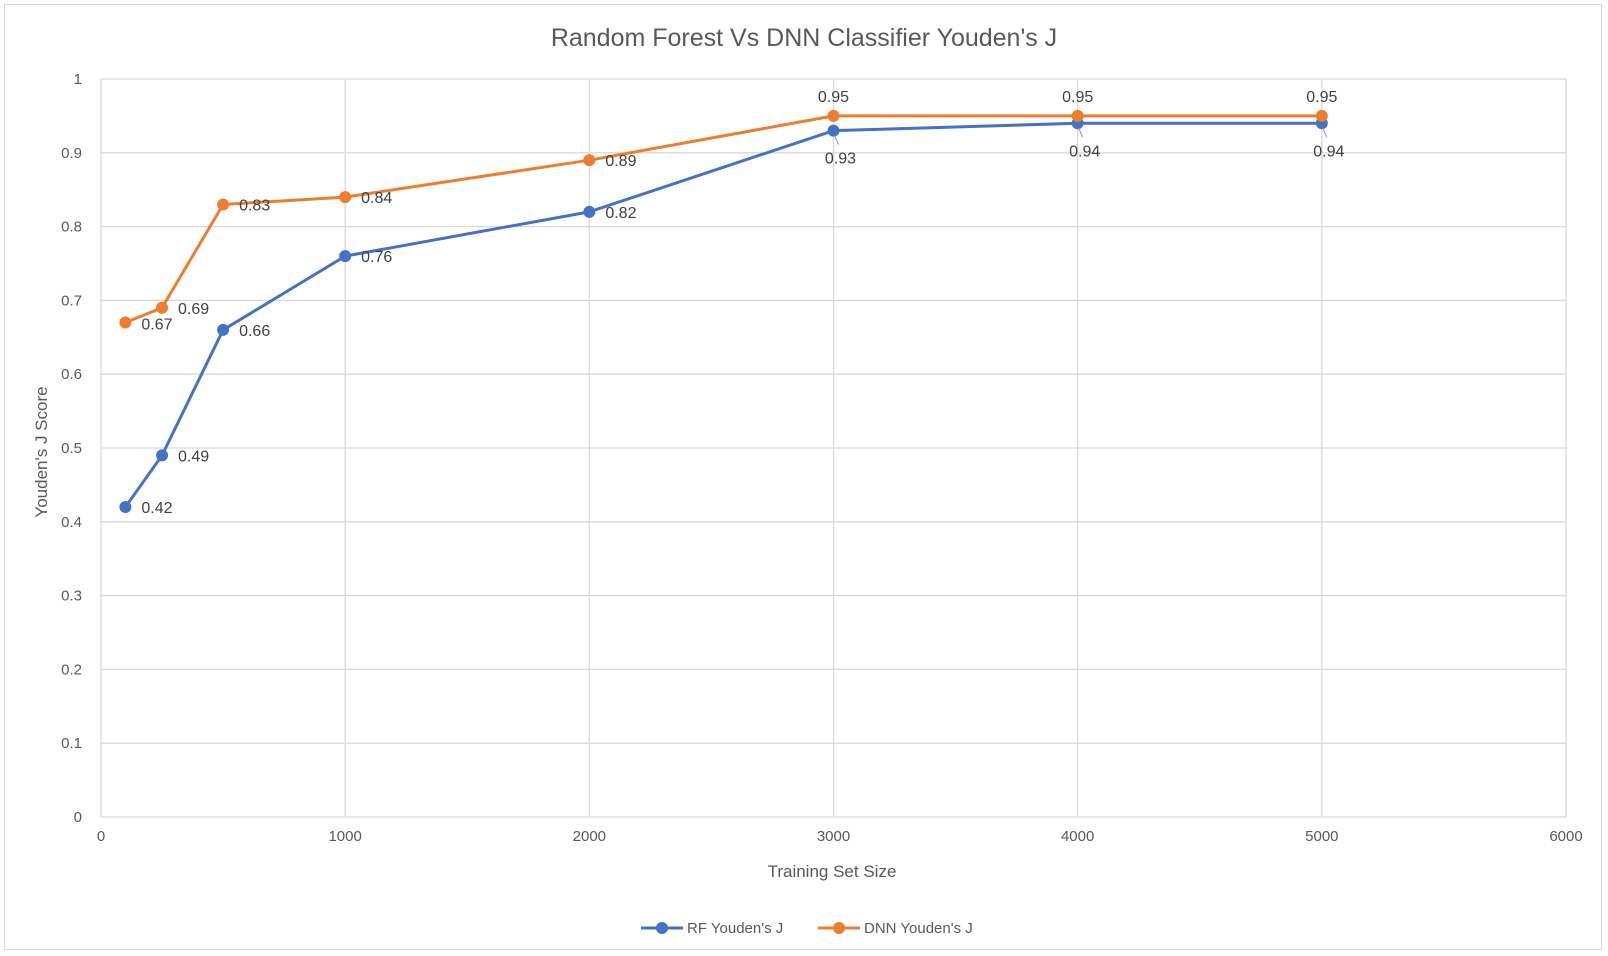 The width and height of the screenshot is (1608, 956). What do you see at coordinates (71, 743) in the screenshot?
I see `y-tick-label: 0.1` at bounding box center [71, 743].